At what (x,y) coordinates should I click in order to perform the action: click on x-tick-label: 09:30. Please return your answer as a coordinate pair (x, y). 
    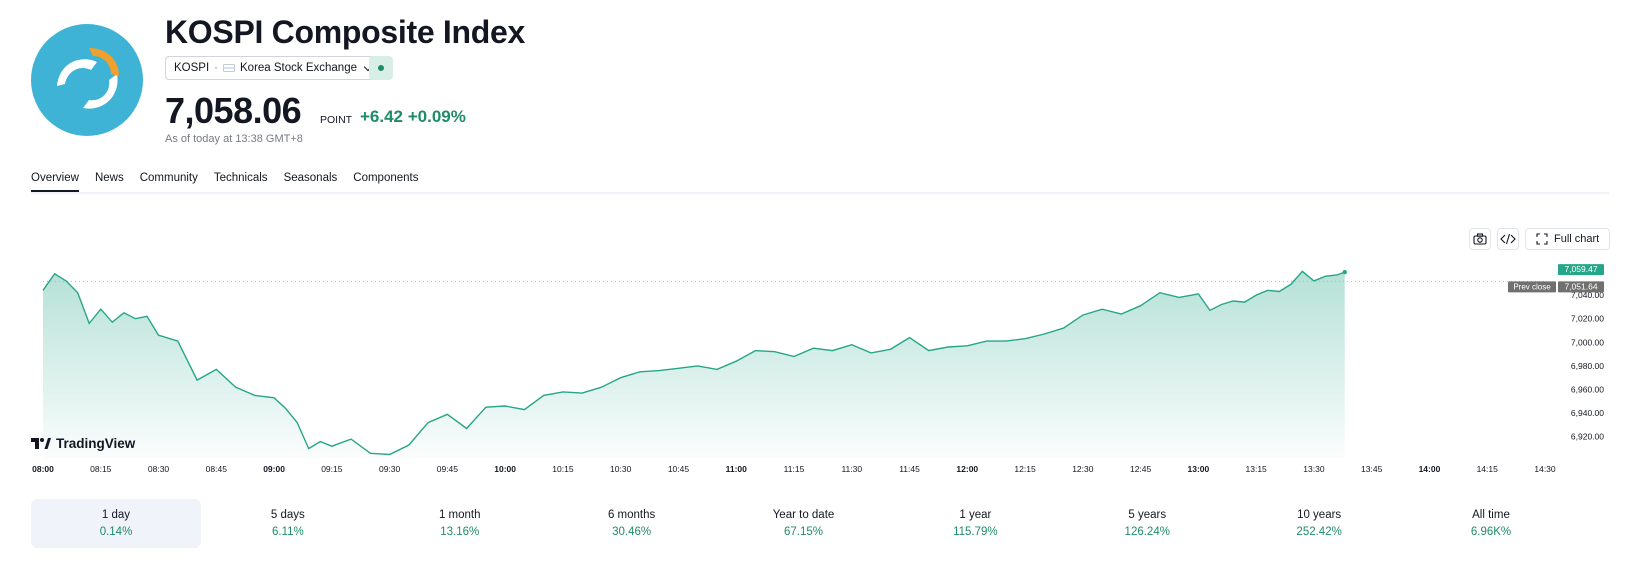
    Looking at the image, I should click on (390, 469).